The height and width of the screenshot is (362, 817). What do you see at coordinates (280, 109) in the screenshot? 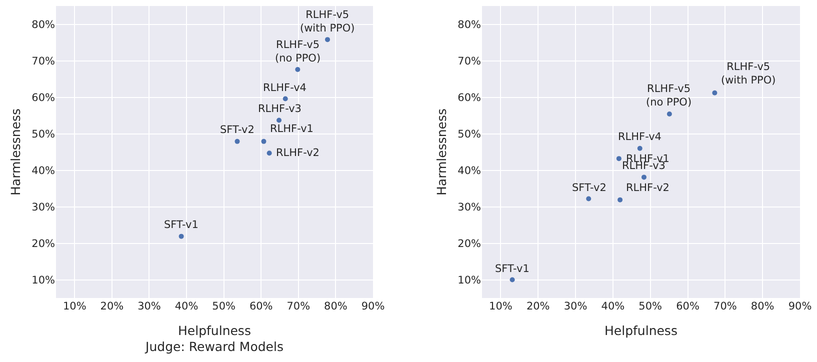
I see `annotation: RLHF-v3` at bounding box center [280, 109].